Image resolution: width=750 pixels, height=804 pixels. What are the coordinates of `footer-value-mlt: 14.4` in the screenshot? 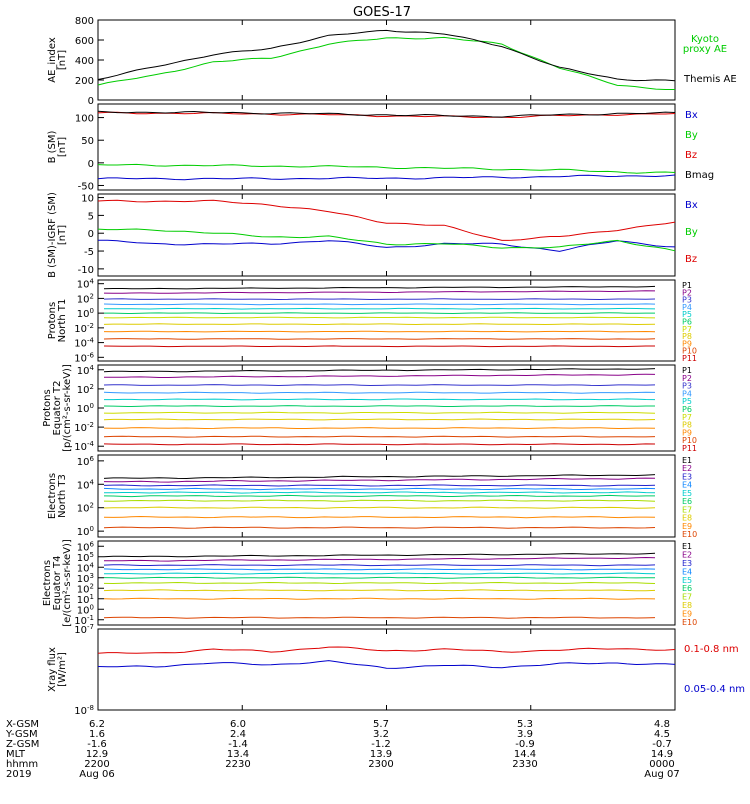 It's located at (525, 754).